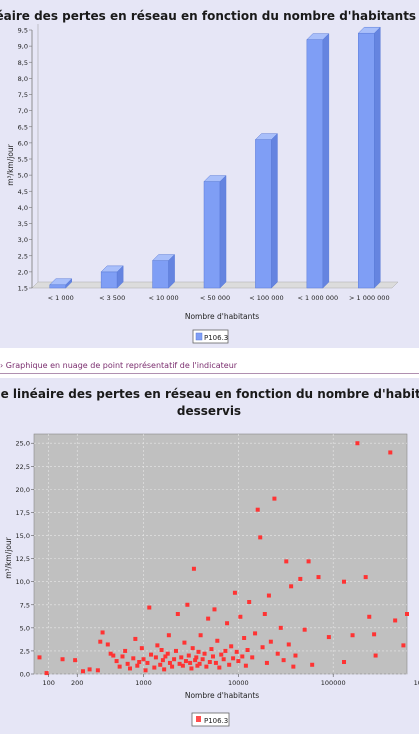 The height and width of the screenshot is (739, 419). Describe the element at coordinates (23, 467) in the screenshot. I see `scatter-y-tick-label: 22,5` at that location.